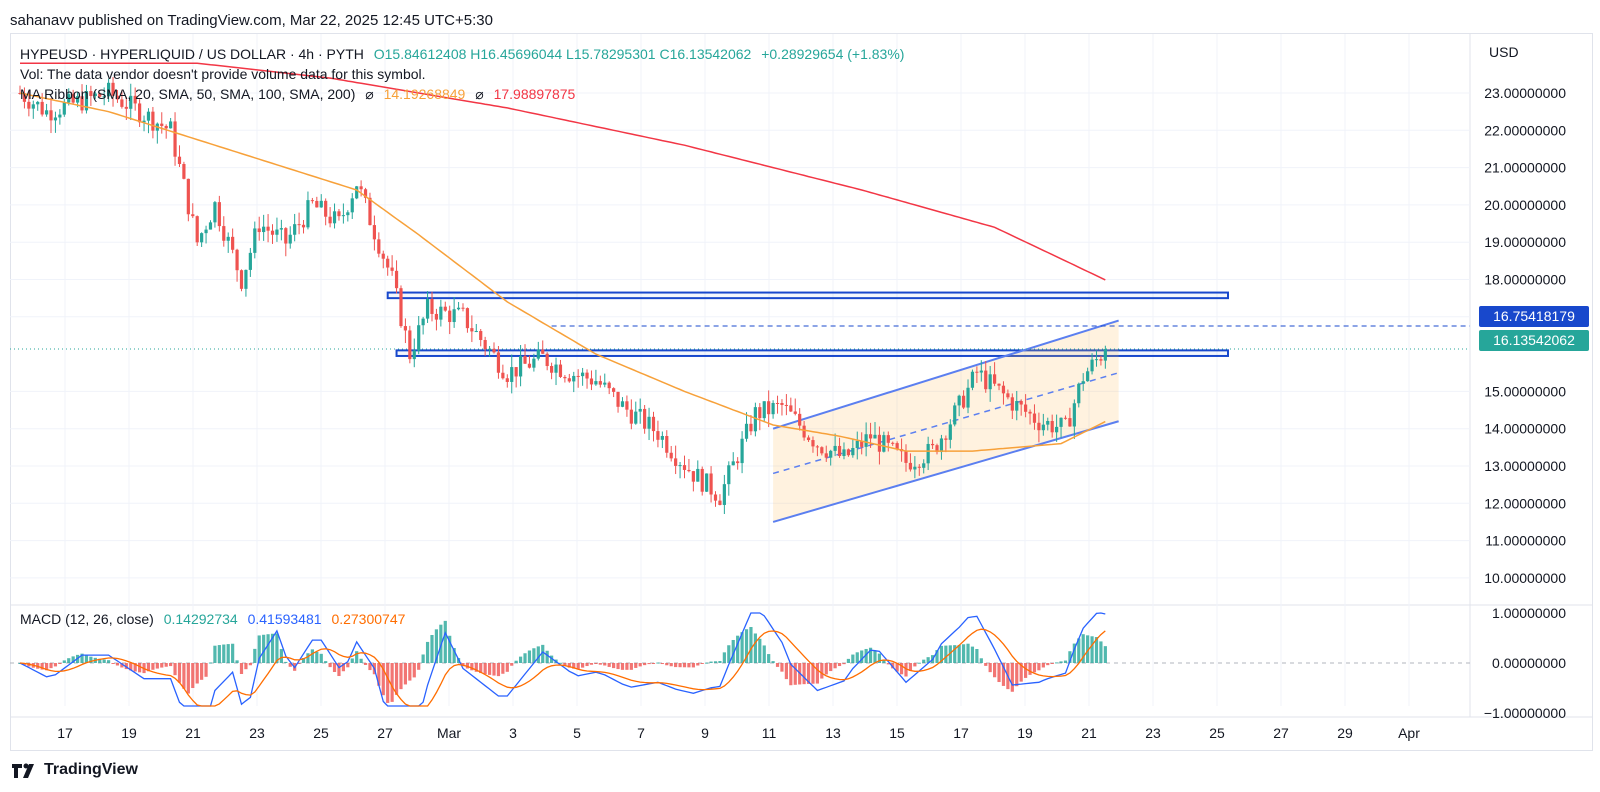 This screenshot has height=792, width=1600. What do you see at coordinates (1525, 429) in the screenshot?
I see `y-tick-label: 14.00000000` at bounding box center [1525, 429].